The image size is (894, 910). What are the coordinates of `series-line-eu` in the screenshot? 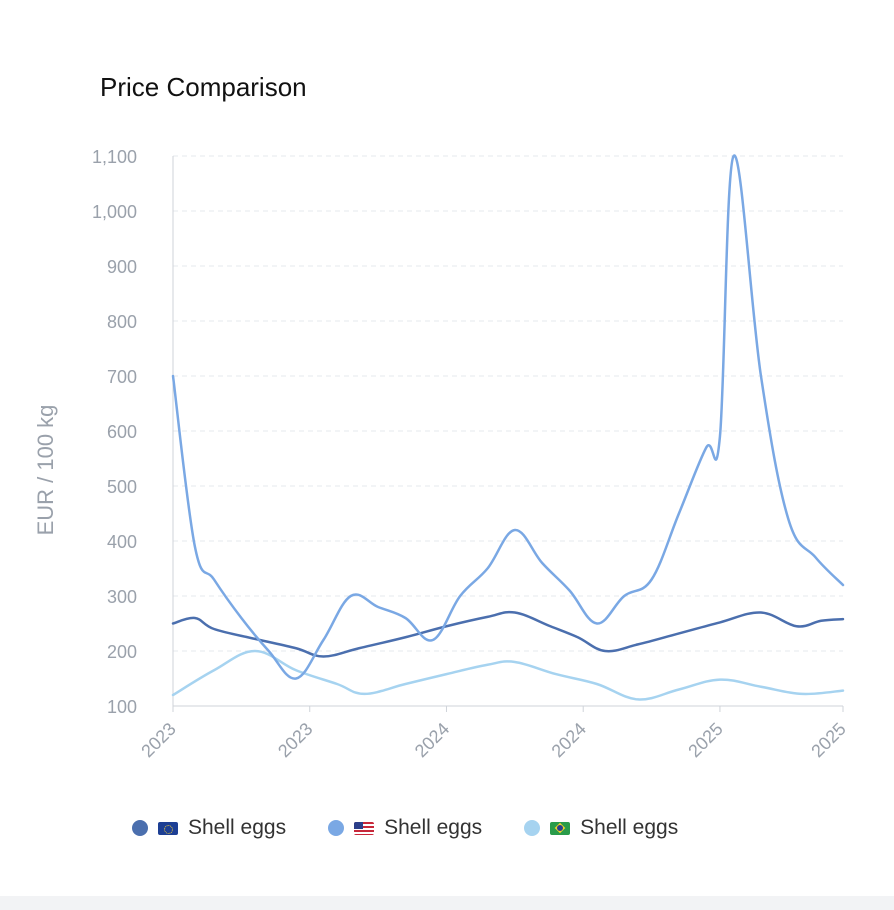 It's located at (508, 634).